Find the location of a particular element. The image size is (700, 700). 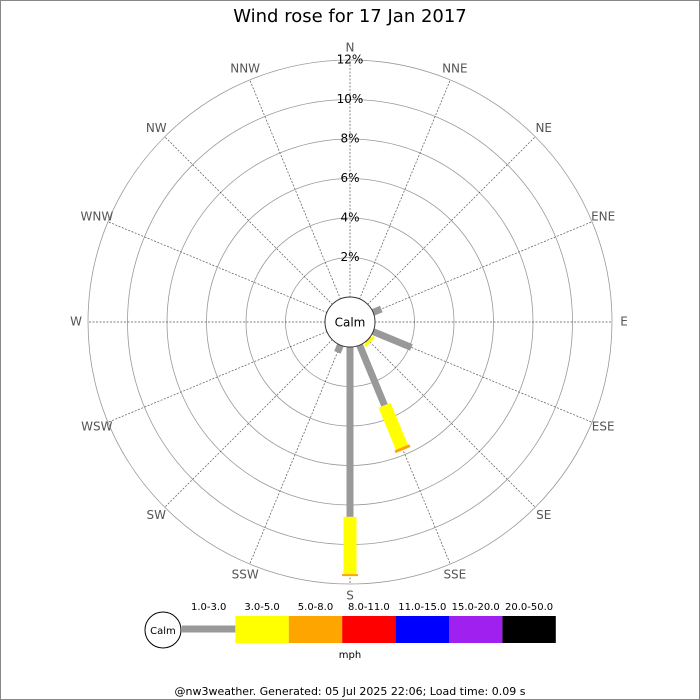

direction-label: NW is located at coordinates (156, 128).